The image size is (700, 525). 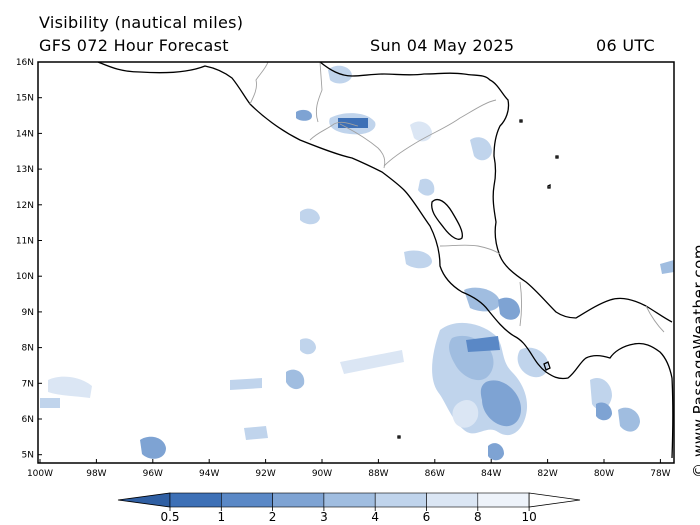 What do you see at coordinates (375, 517) in the screenshot?
I see `colorbar-label: 4` at bounding box center [375, 517].